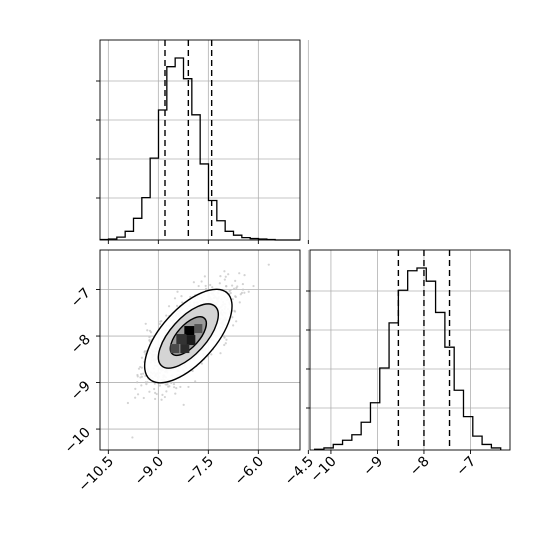 This screenshot has width=550, height=554. Describe the element at coordinates (78, 441) in the screenshot. I see `hist2d-ytick-label-0: −10` at that location.